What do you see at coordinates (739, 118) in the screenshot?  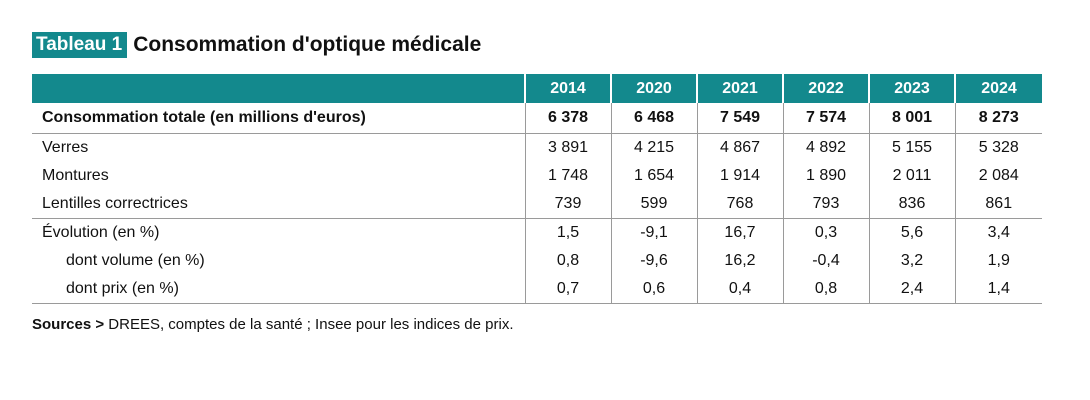 I see `cell-value: 7 549` at bounding box center [739, 118].